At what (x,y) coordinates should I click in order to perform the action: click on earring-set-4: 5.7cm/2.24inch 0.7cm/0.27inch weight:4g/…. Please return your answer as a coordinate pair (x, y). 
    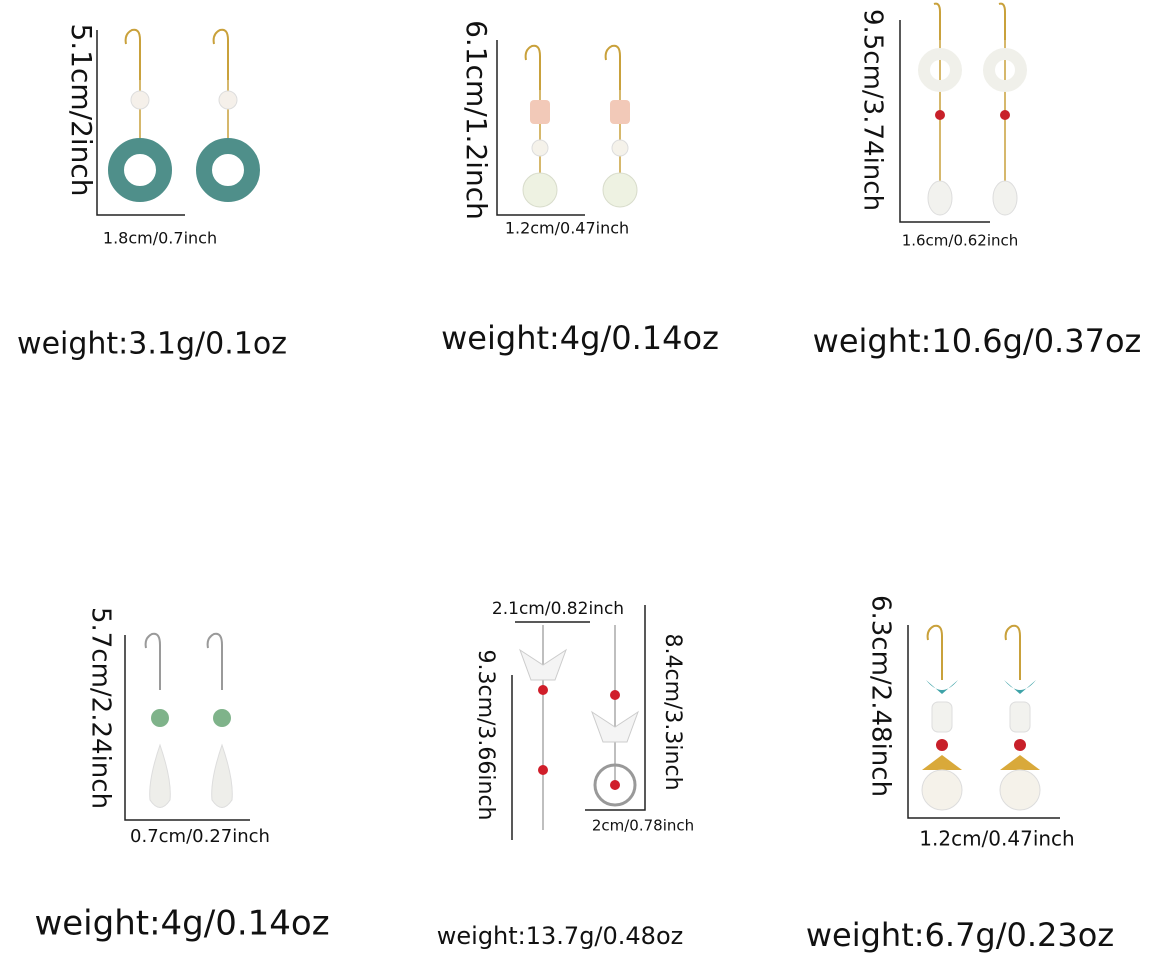
    Looking at the image, I should click on (181, 775).